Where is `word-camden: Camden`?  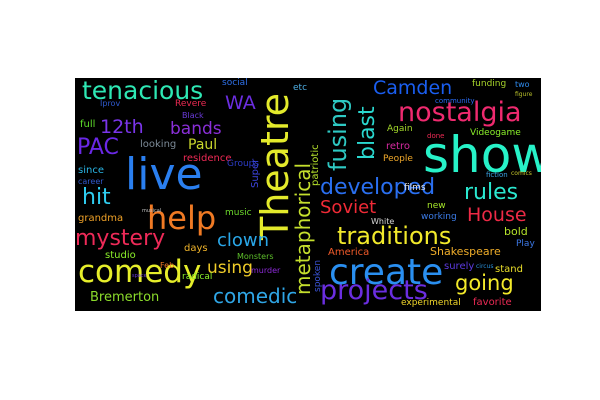 word-camden: Camden is located at coordinates (413, 88).